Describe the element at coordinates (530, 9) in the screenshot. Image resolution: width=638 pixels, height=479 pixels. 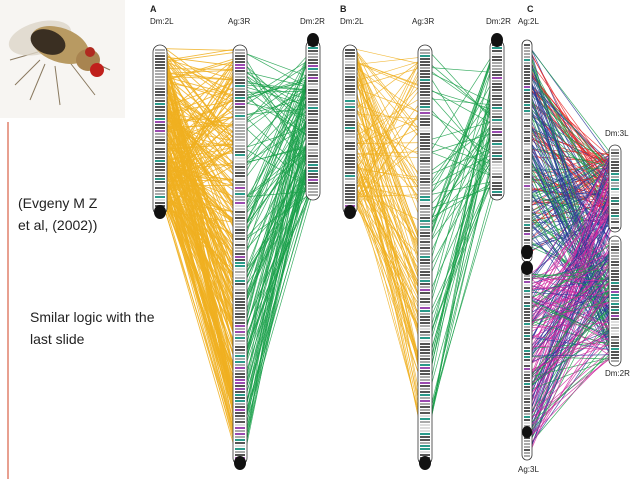
I see `panel-label: C` at that location.